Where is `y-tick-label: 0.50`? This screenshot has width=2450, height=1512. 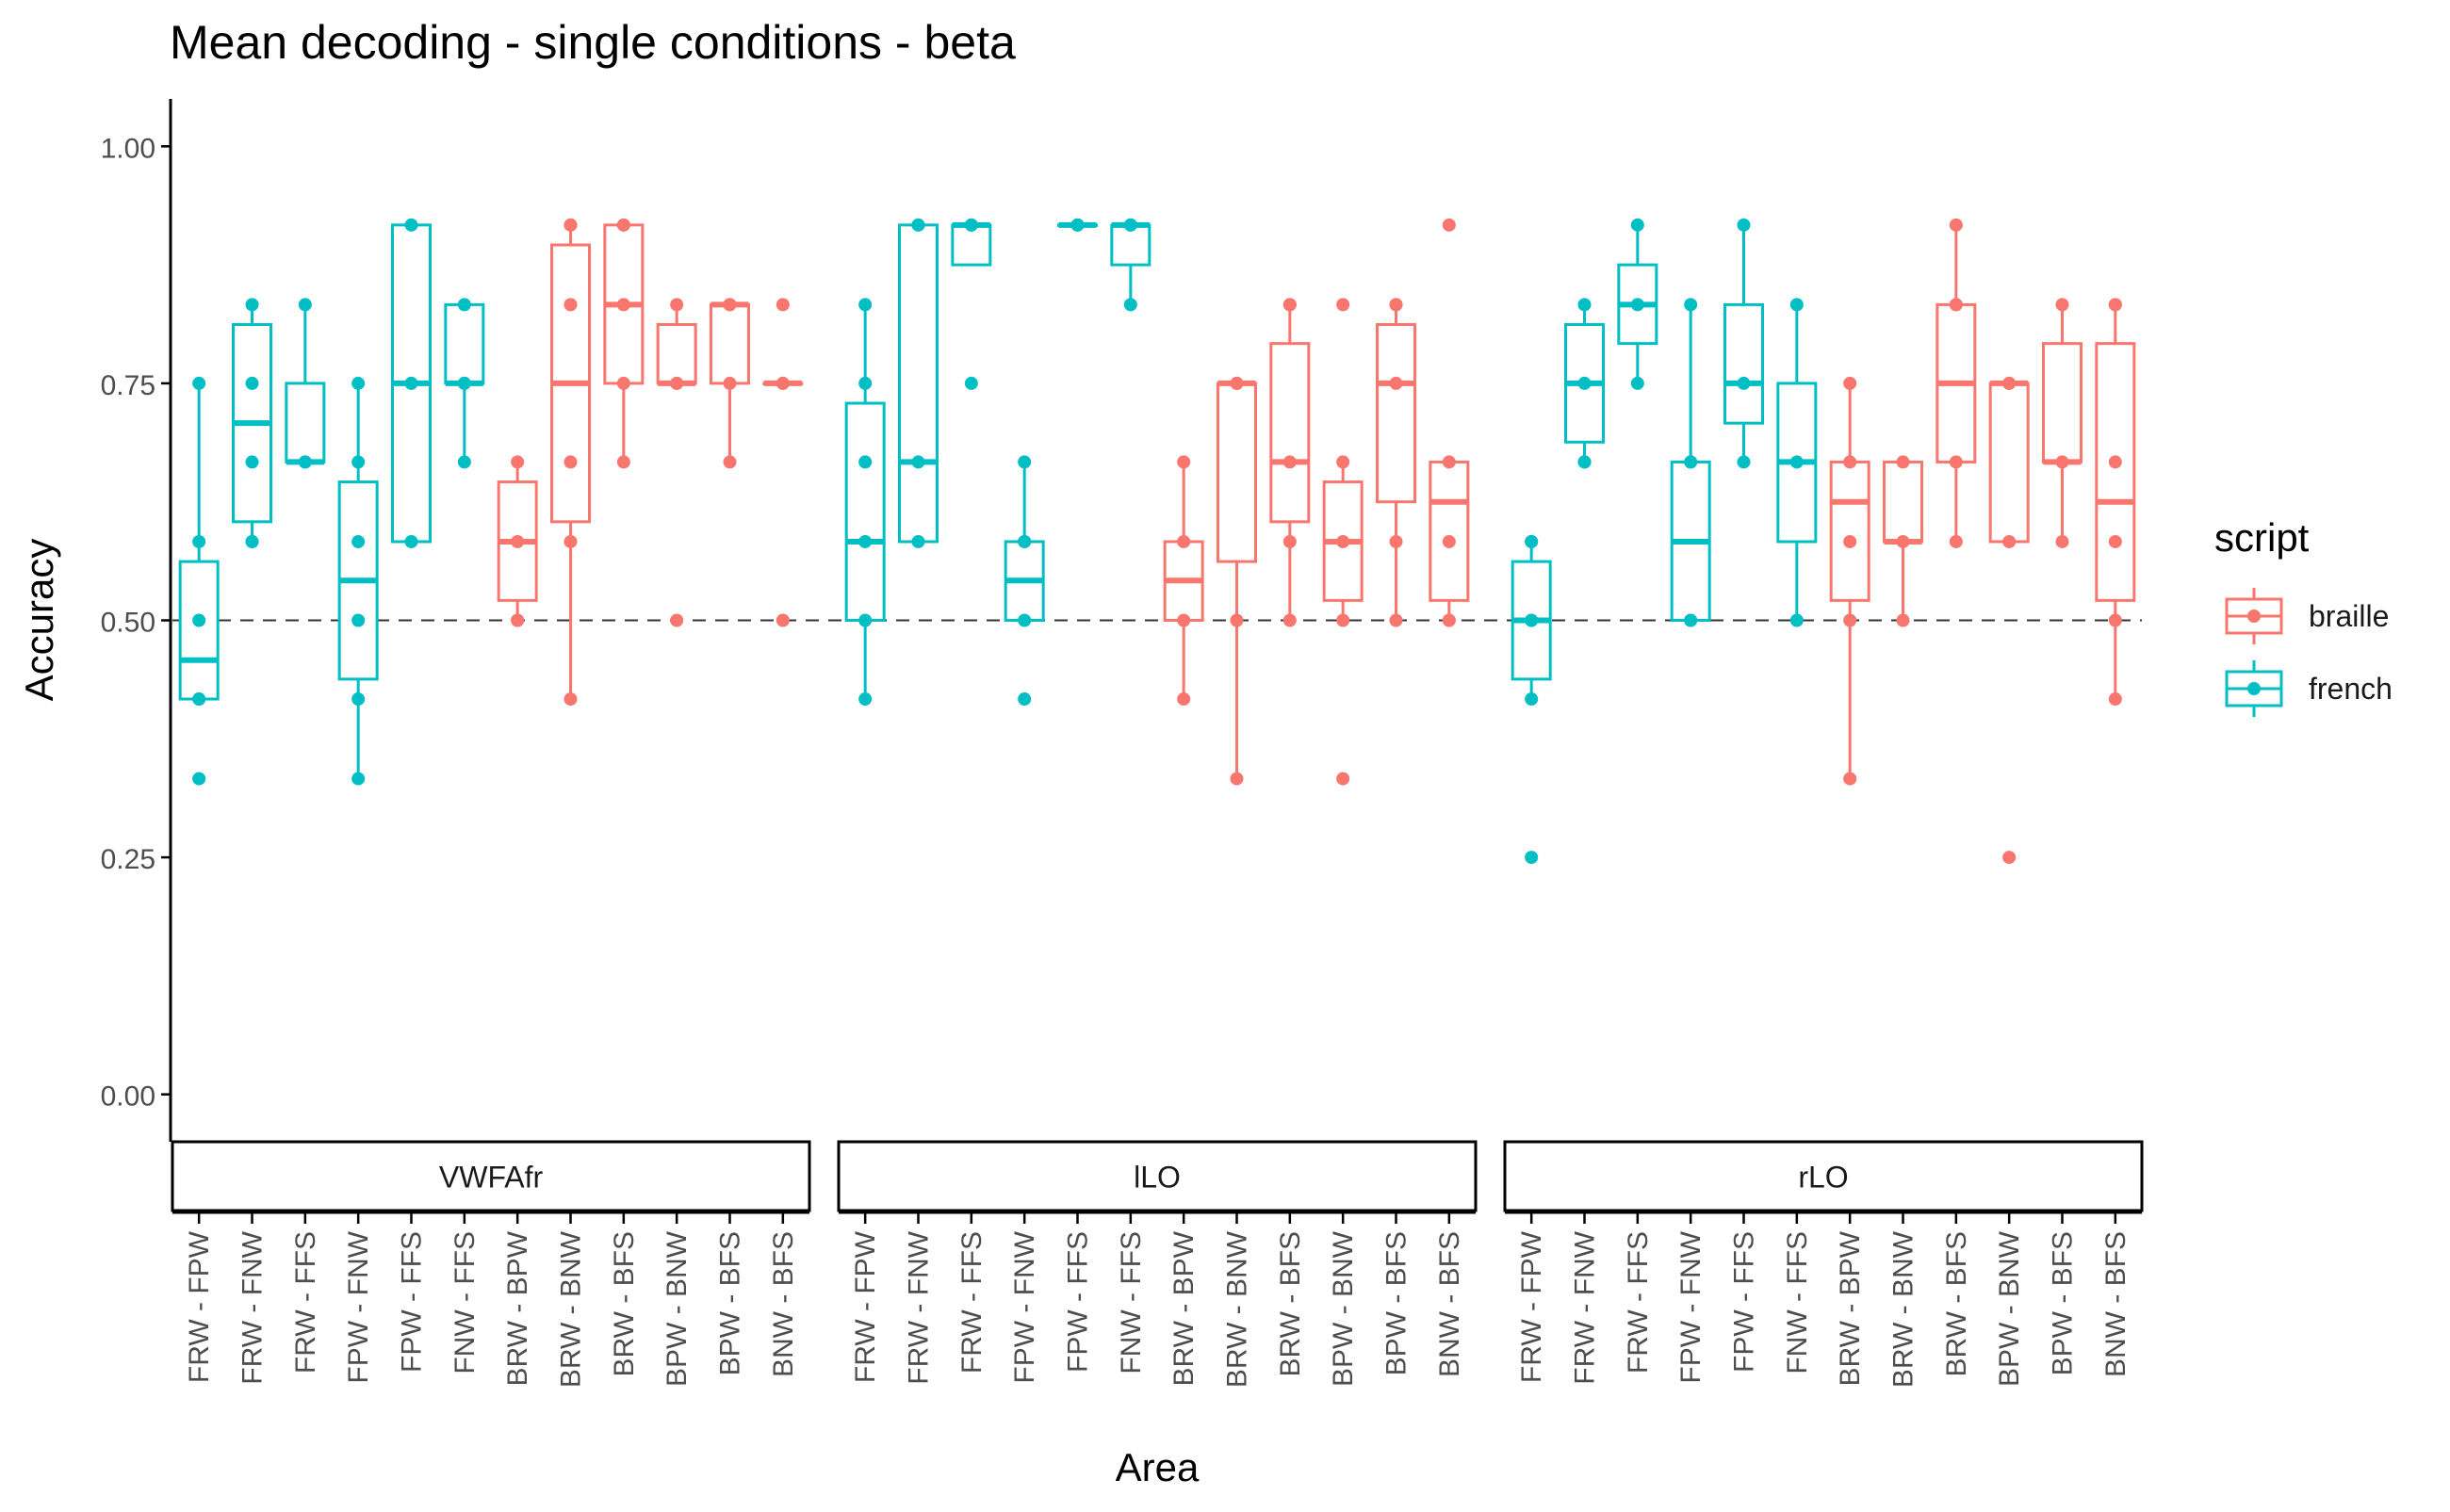
y-tick-label: 0.50 is located at coordinates (128, 623).